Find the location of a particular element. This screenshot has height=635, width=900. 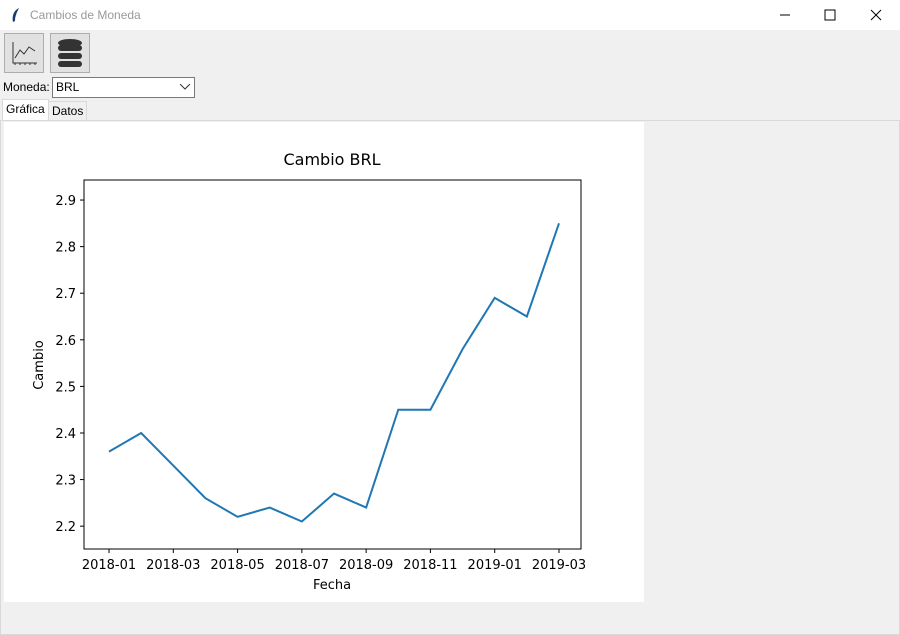

currency-combobox: BRL is located at coordinates (123, 87).